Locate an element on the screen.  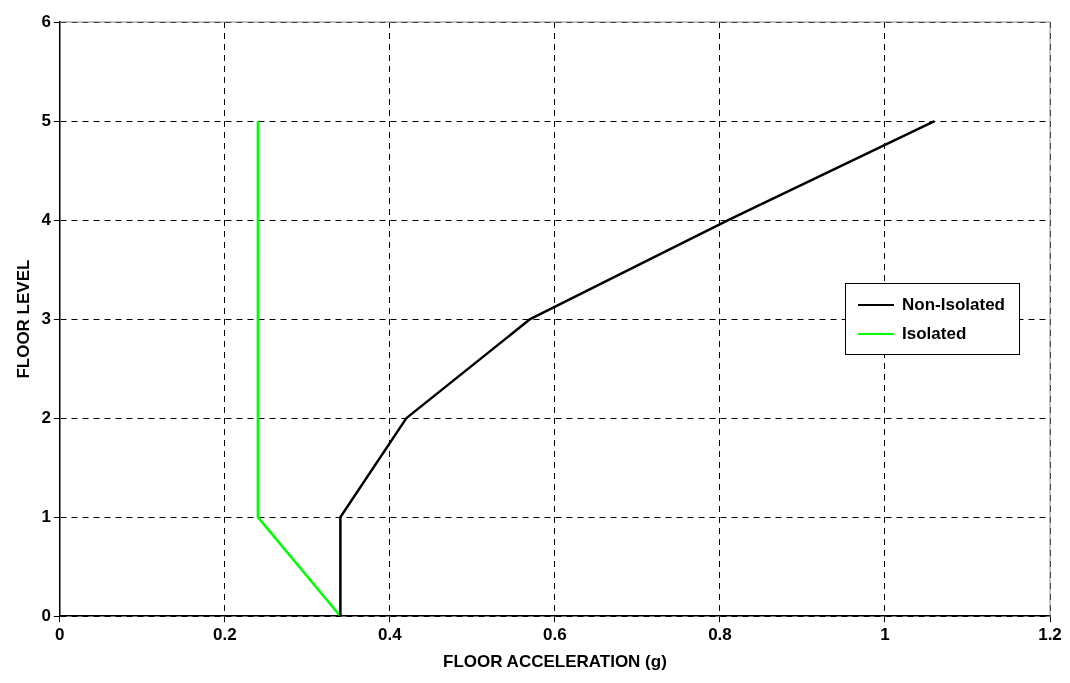
y-tick-label: 1 is located at coordinates (46, 516).